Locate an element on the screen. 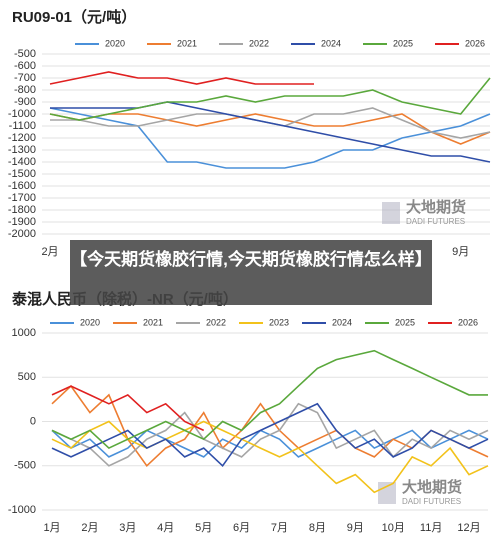 The height and width of the screenshot is (547, 500). x-tick-label: 1月 is located at coordinates (51, 528).